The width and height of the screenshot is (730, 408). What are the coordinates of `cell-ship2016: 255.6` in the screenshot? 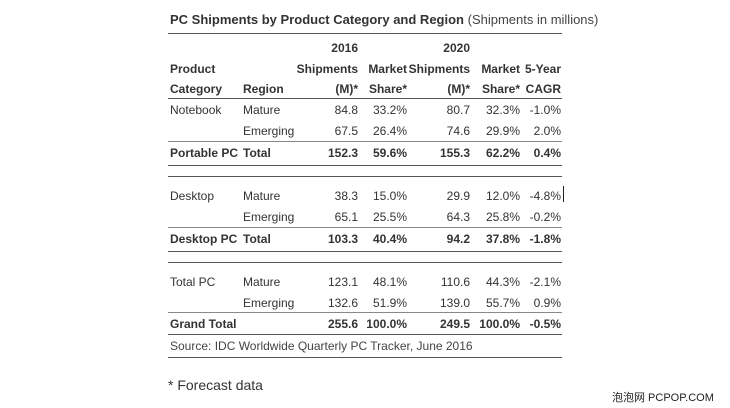 It's located at (342, 324).